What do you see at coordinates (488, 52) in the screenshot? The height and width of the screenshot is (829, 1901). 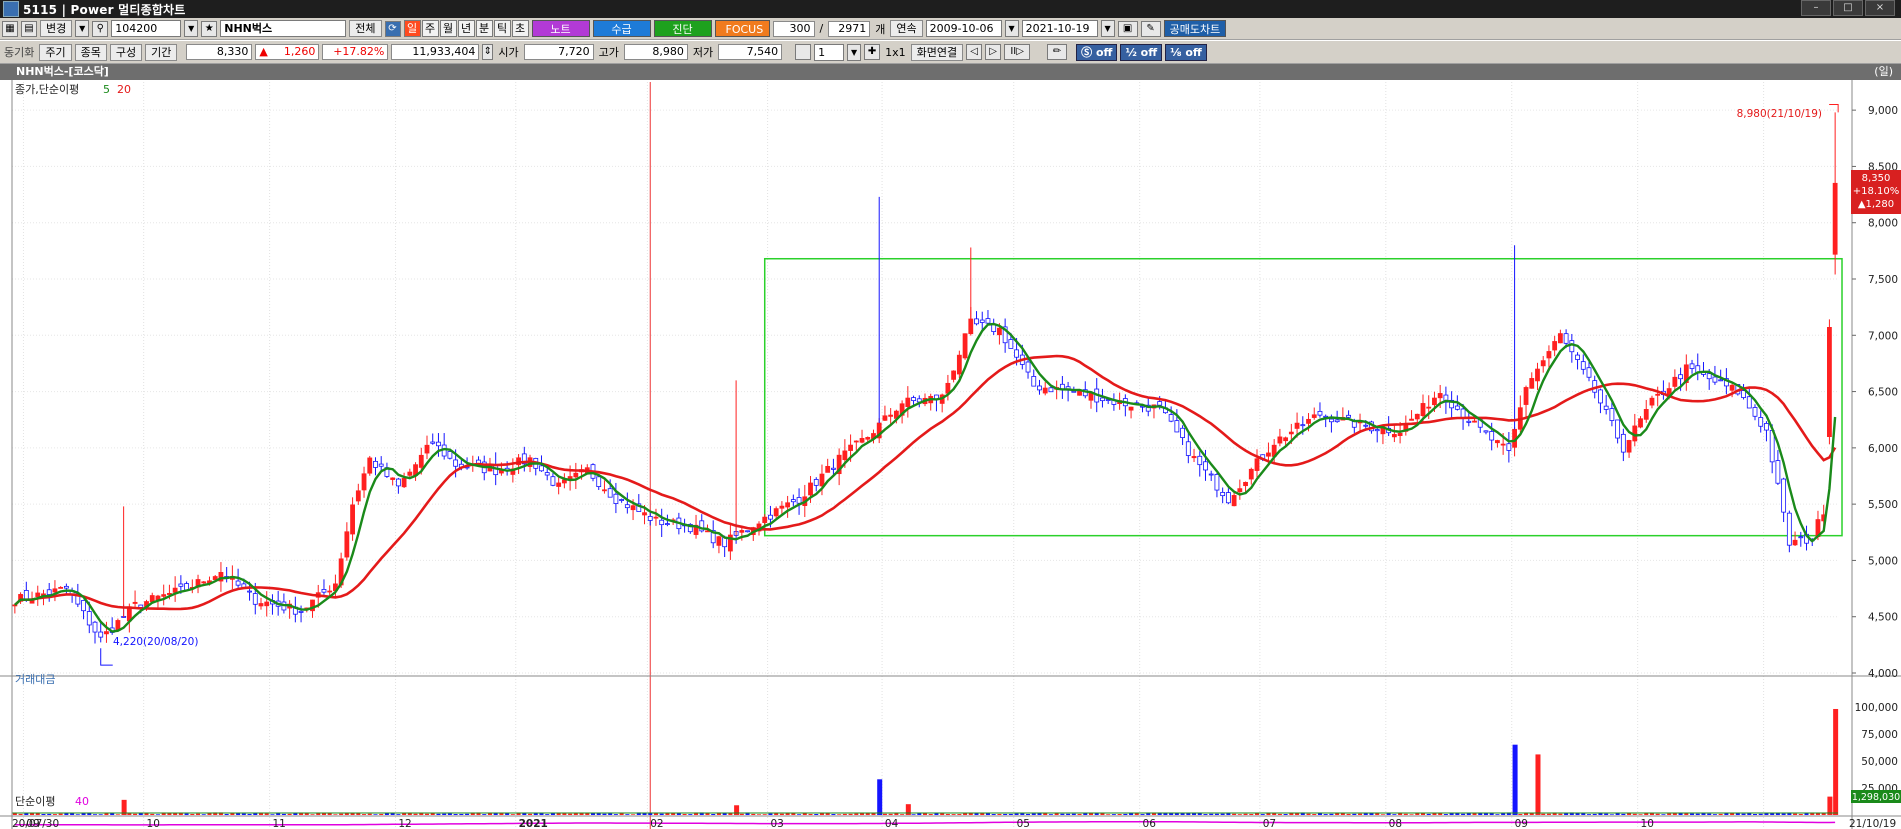 I see `volume-spin-icon: ⇕` at bounding box center [488, 52].